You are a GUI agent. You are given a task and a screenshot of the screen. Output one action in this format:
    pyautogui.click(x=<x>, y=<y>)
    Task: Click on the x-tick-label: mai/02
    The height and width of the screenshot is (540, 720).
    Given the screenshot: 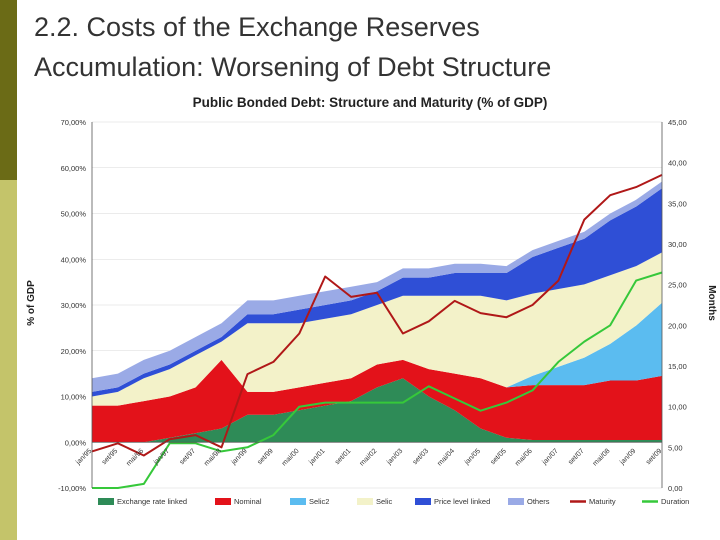 What is the action you would take?
    pyautogui.click(x=369, y=458)
    